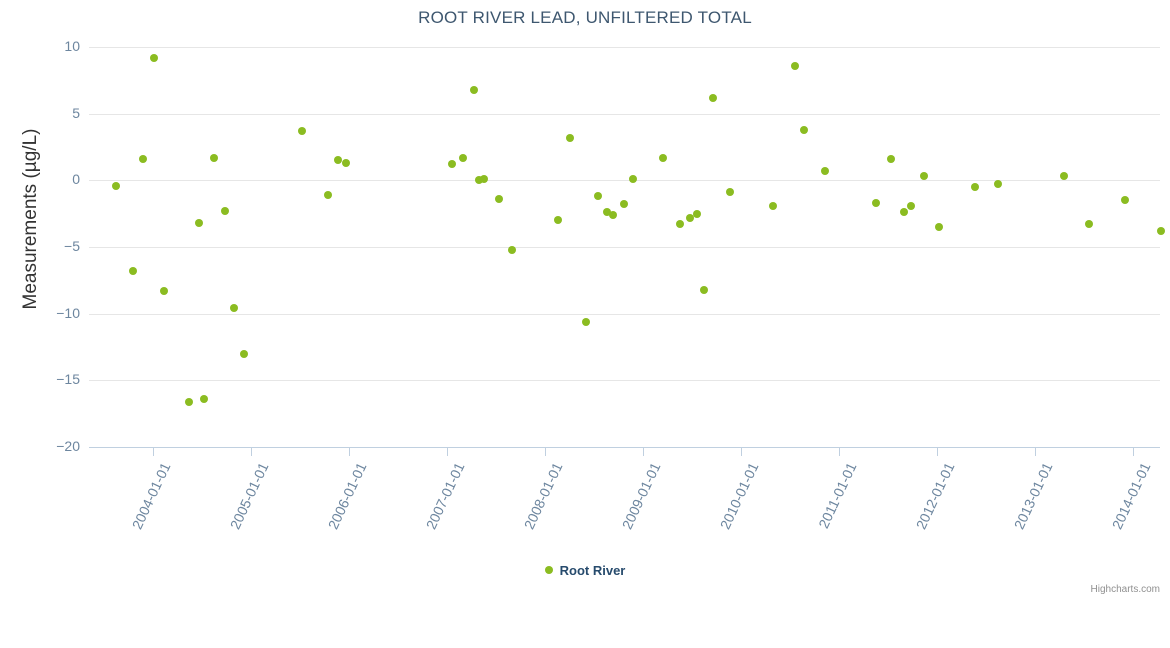 This screenshot has width=1170, height=648. Describe the element at coordinates (592, 571) in the screenshot. I see `legend-item-label: Root River` at that location.